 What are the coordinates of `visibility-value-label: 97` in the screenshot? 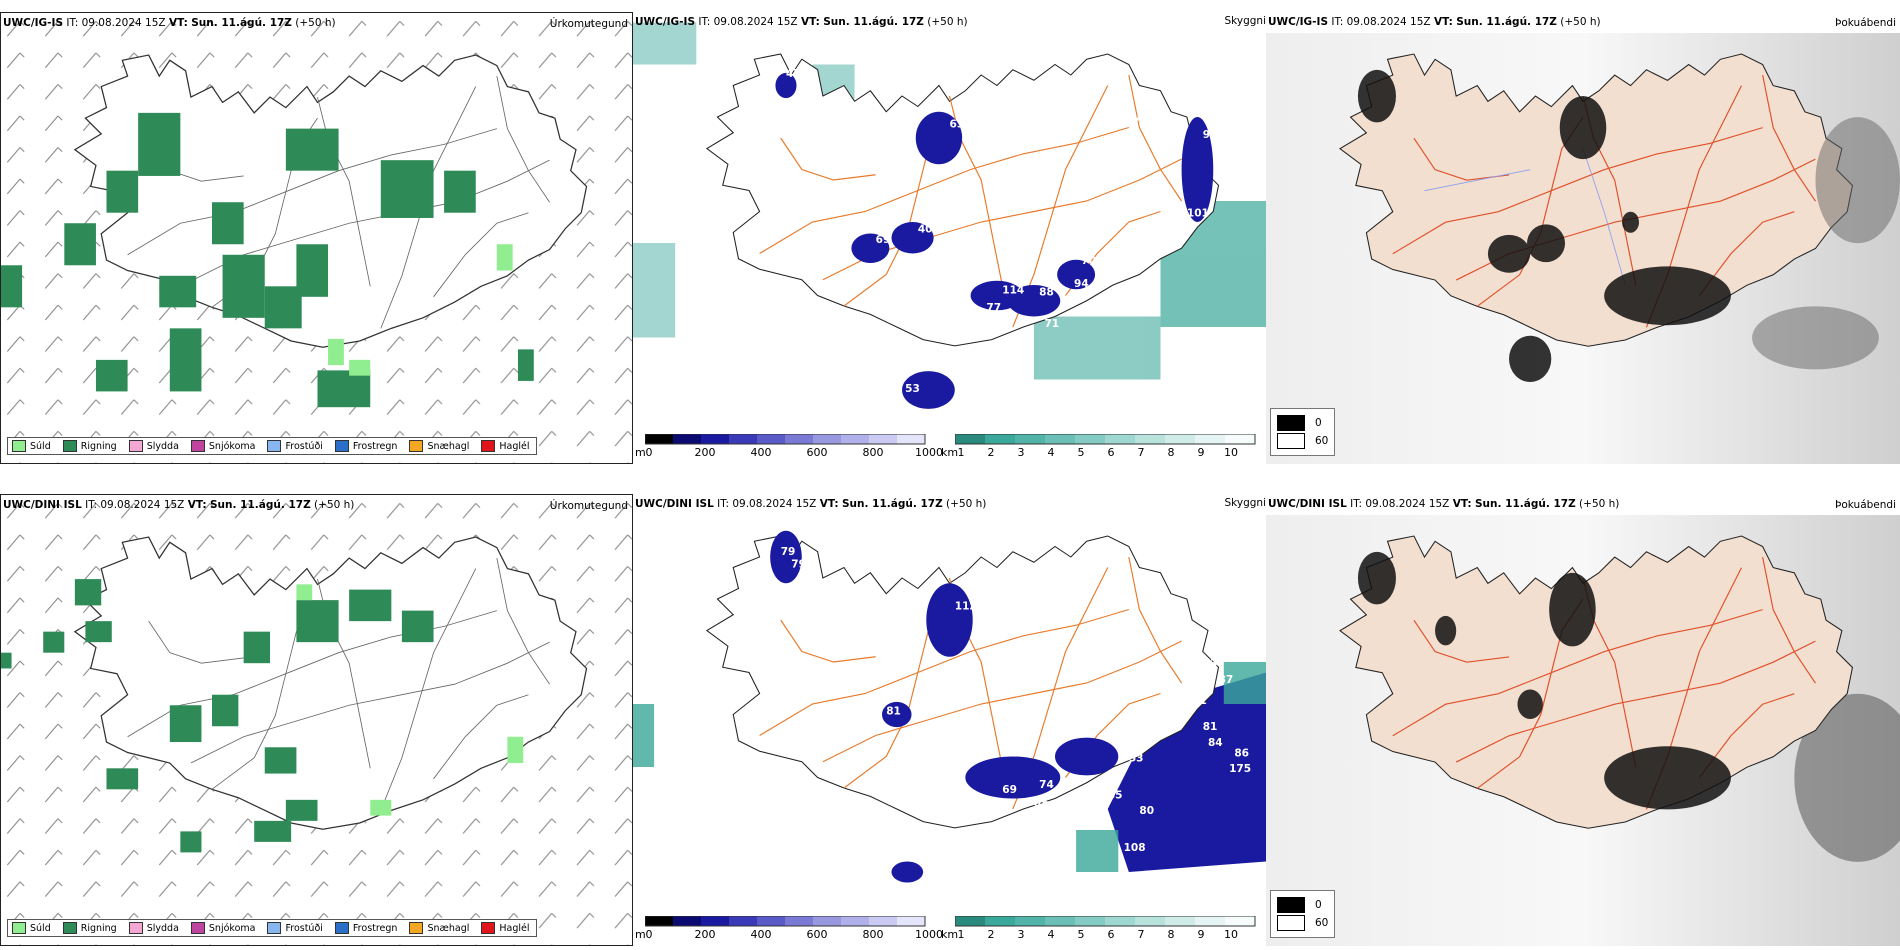 It's located at (1210, 135).